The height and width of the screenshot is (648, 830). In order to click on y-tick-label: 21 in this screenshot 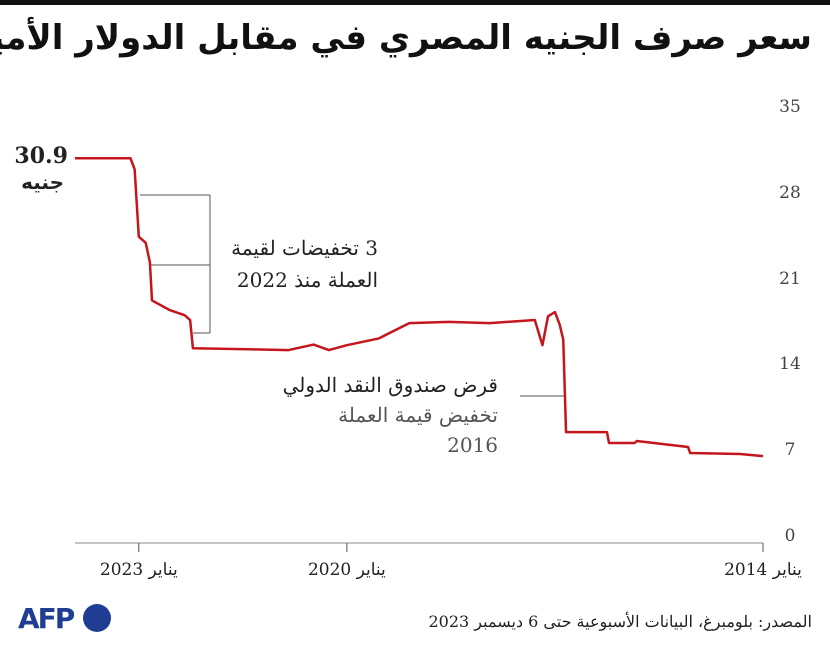, I will do `click(790, 278)`.